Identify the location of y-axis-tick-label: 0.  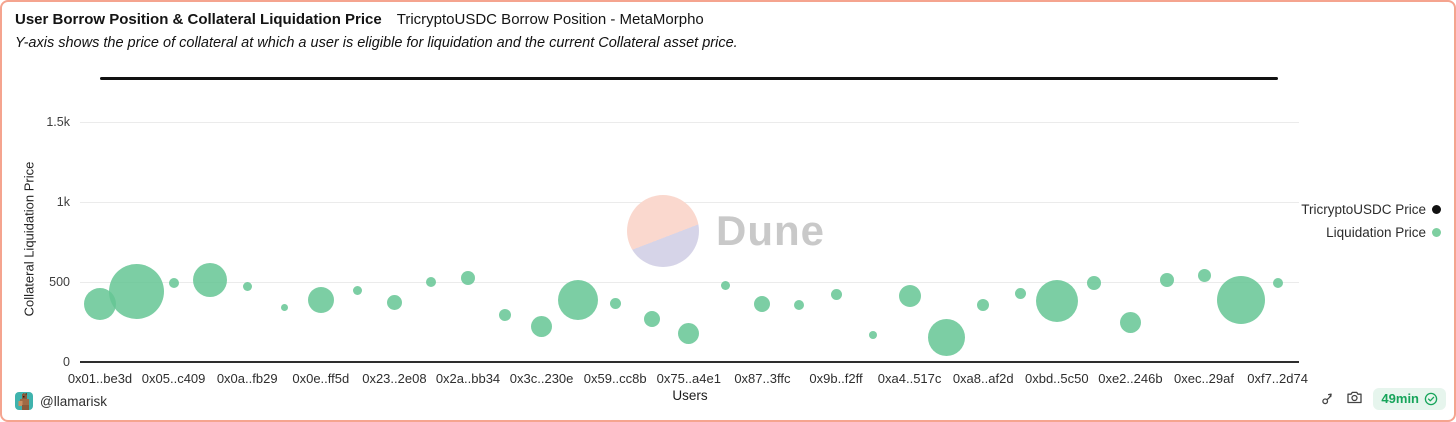
(66, 362).